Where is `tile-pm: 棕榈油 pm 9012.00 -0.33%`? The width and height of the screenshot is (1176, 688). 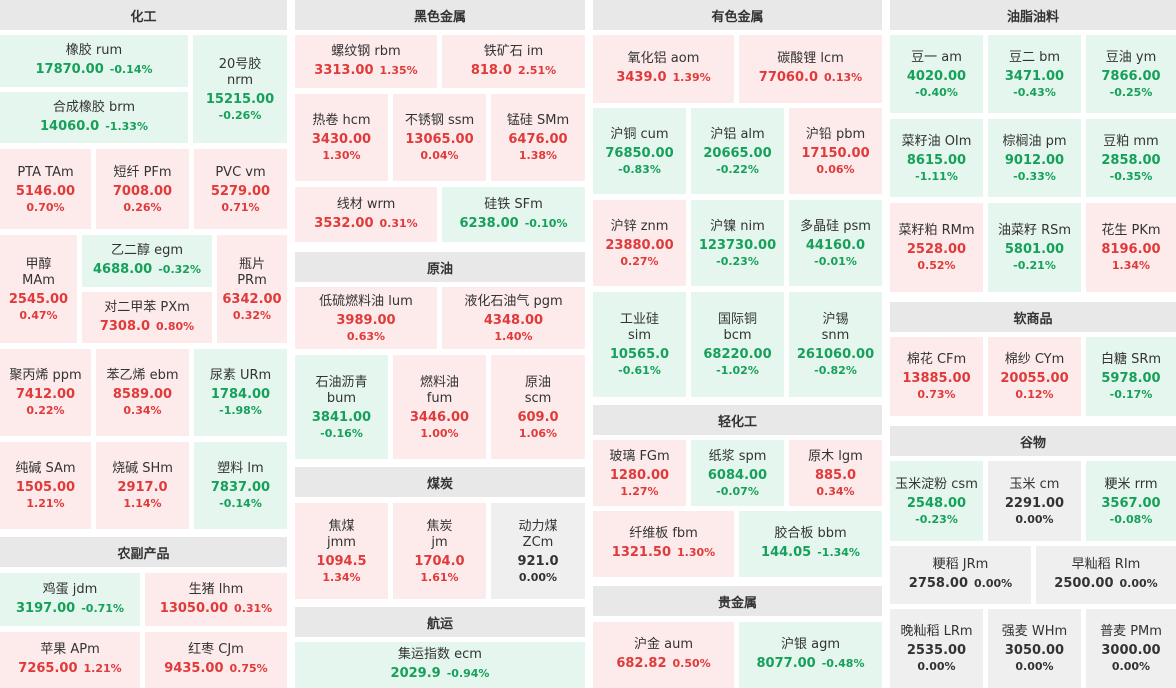 tile-pm: 棕榈油 pm 9012.00 -0.33% is located at coordinates (1034, 158).